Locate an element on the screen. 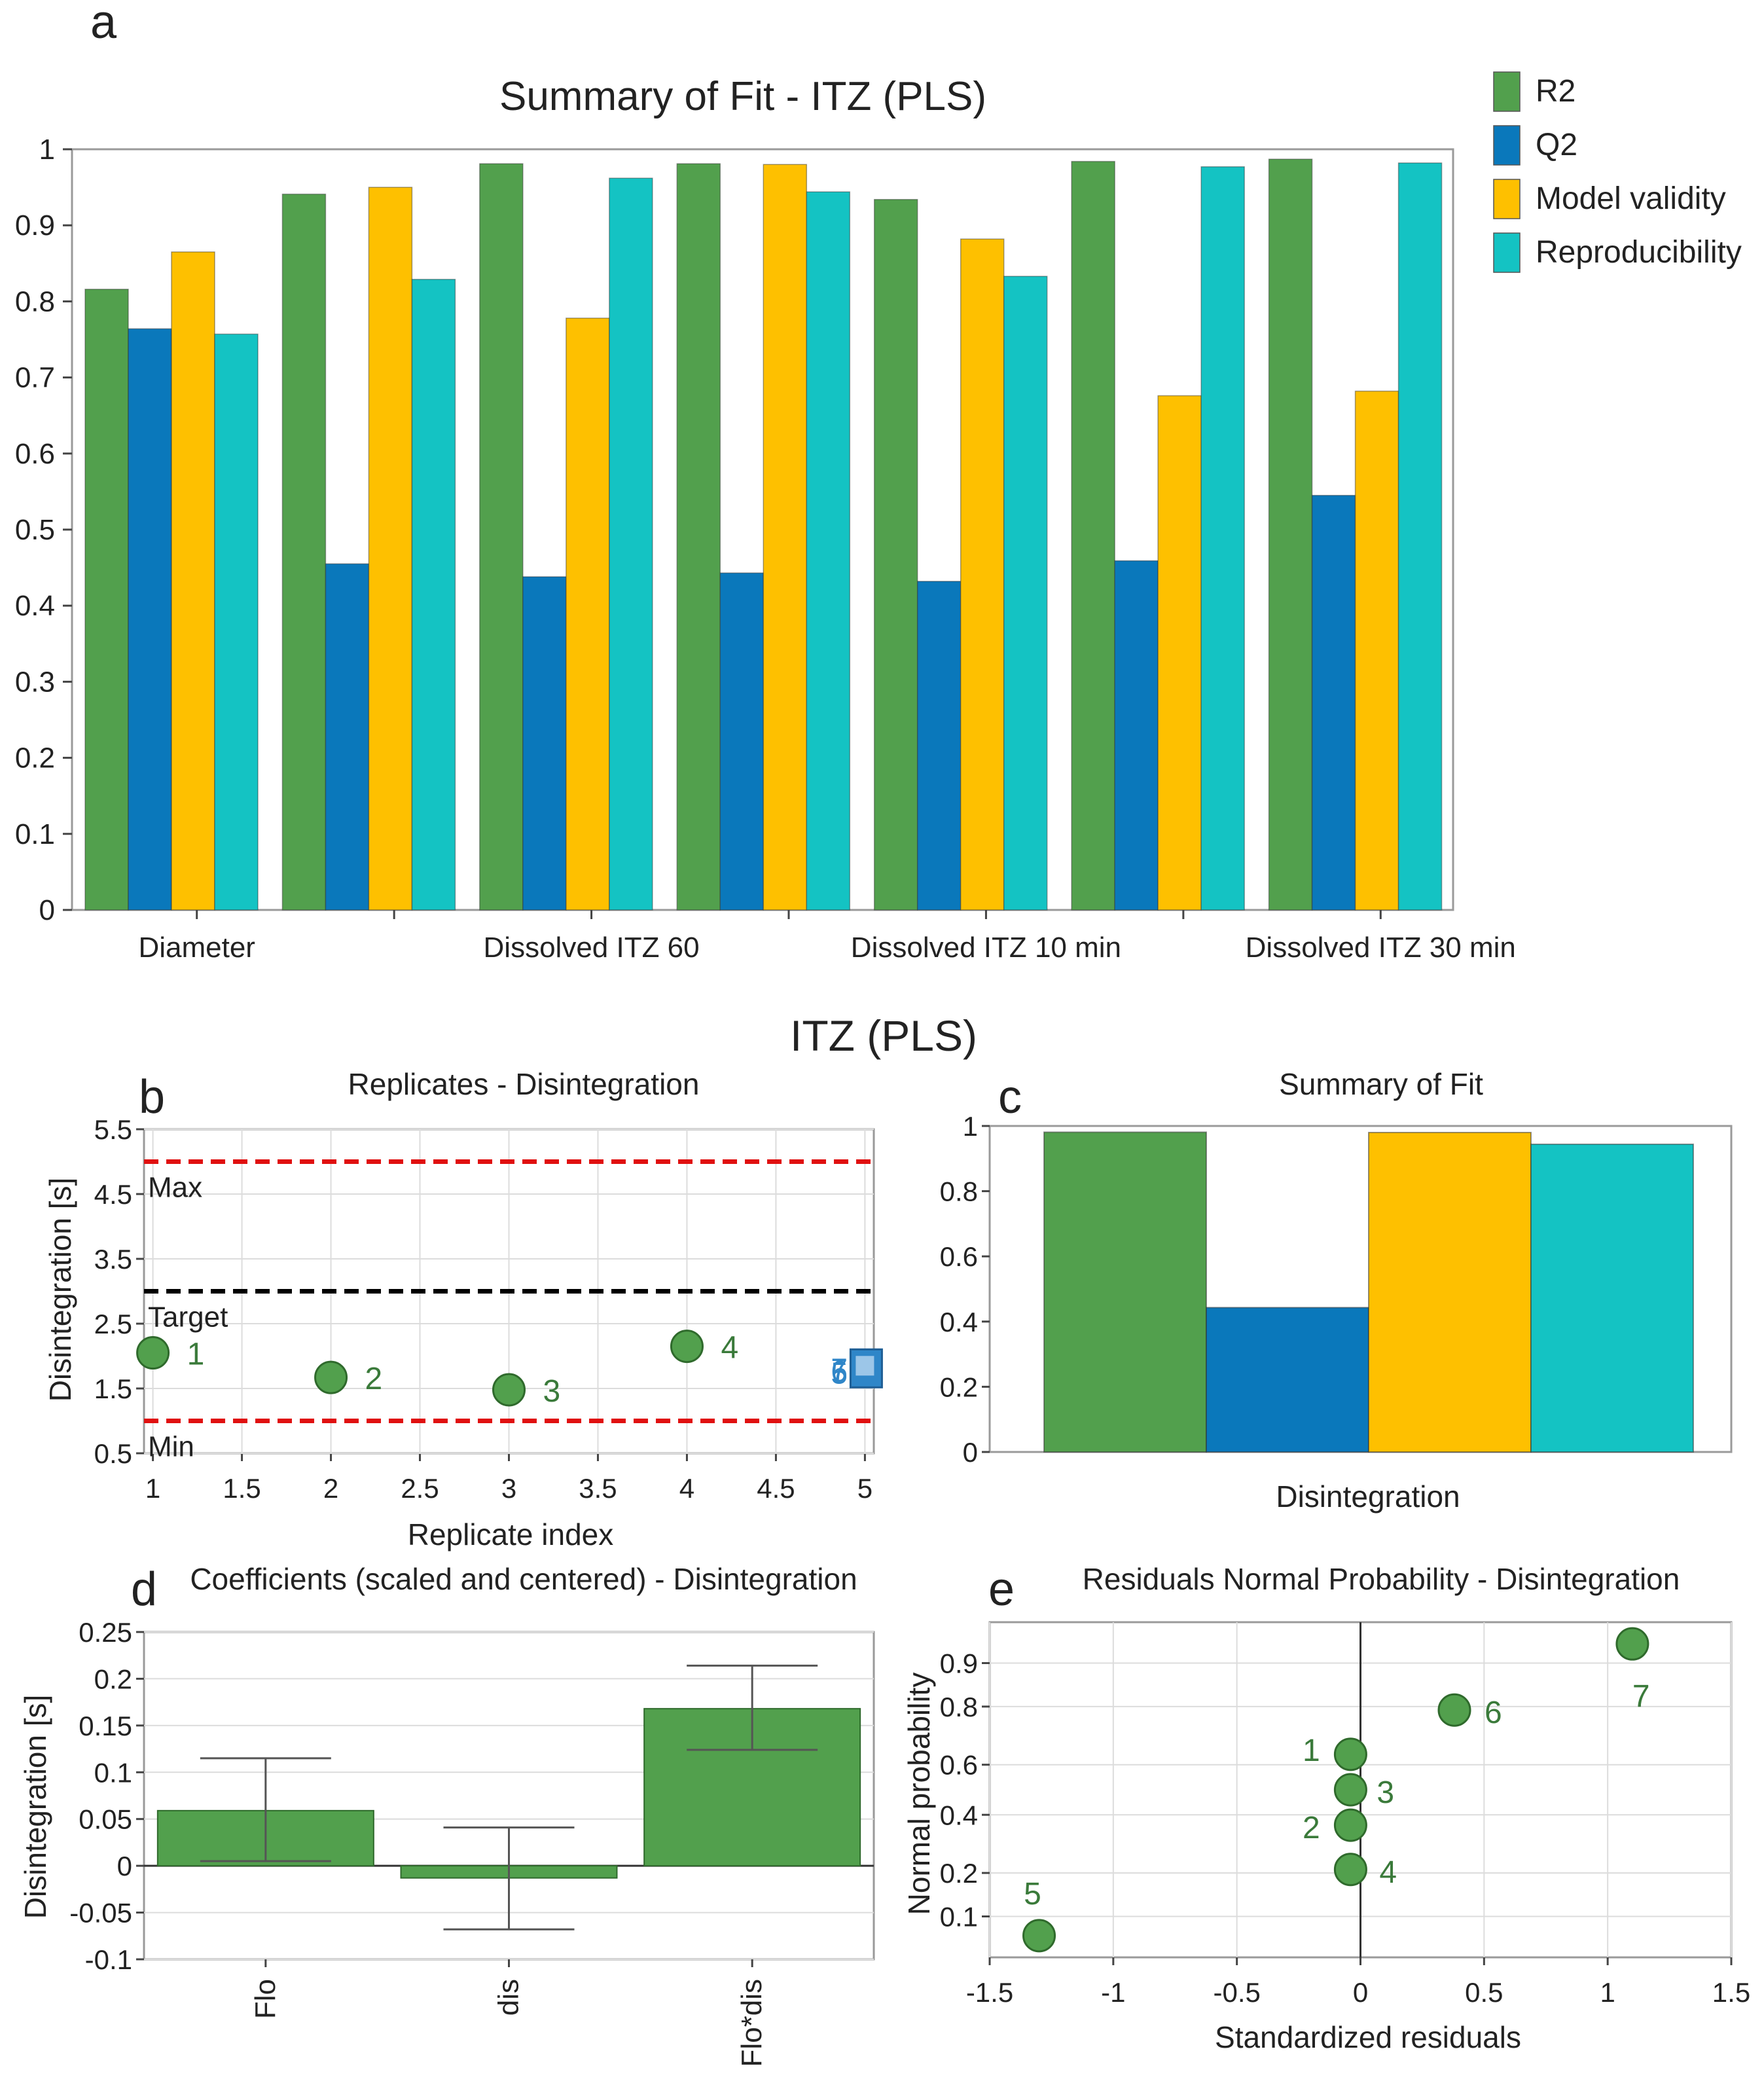  y-tick-label: -0.1 is located at coordinates (108, 1959).